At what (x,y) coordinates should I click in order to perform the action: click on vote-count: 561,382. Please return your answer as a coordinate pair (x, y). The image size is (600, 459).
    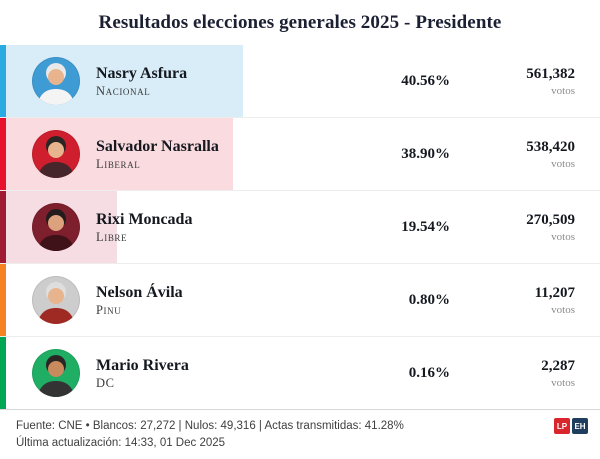
    Looking at the image, I should click on (550, 73).